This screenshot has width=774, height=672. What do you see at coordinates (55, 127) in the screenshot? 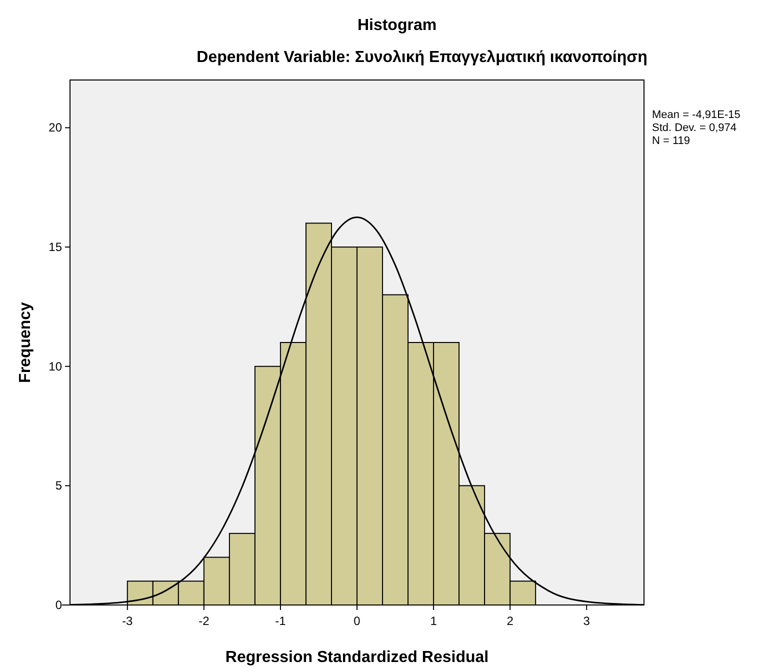
I see `y-tick-label: 20` at bounding box center [55, 127].